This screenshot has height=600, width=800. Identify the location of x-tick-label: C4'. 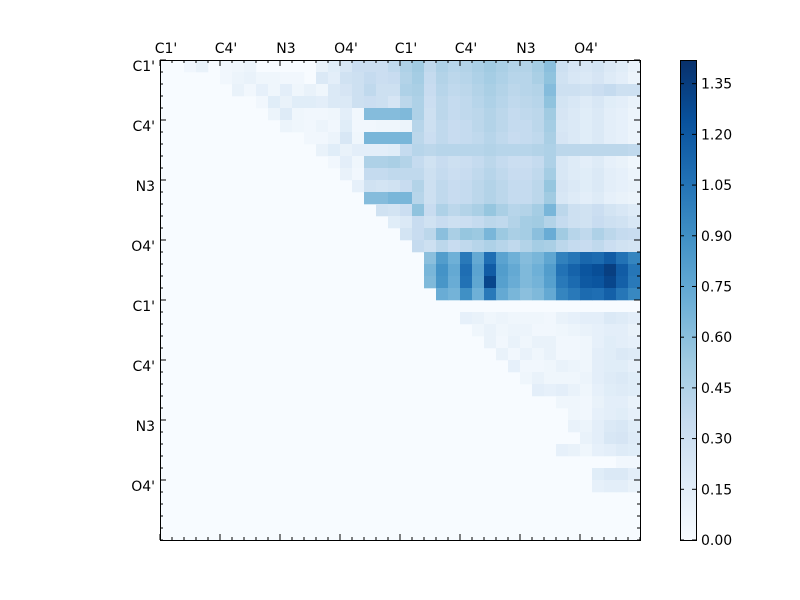
(466, 49).